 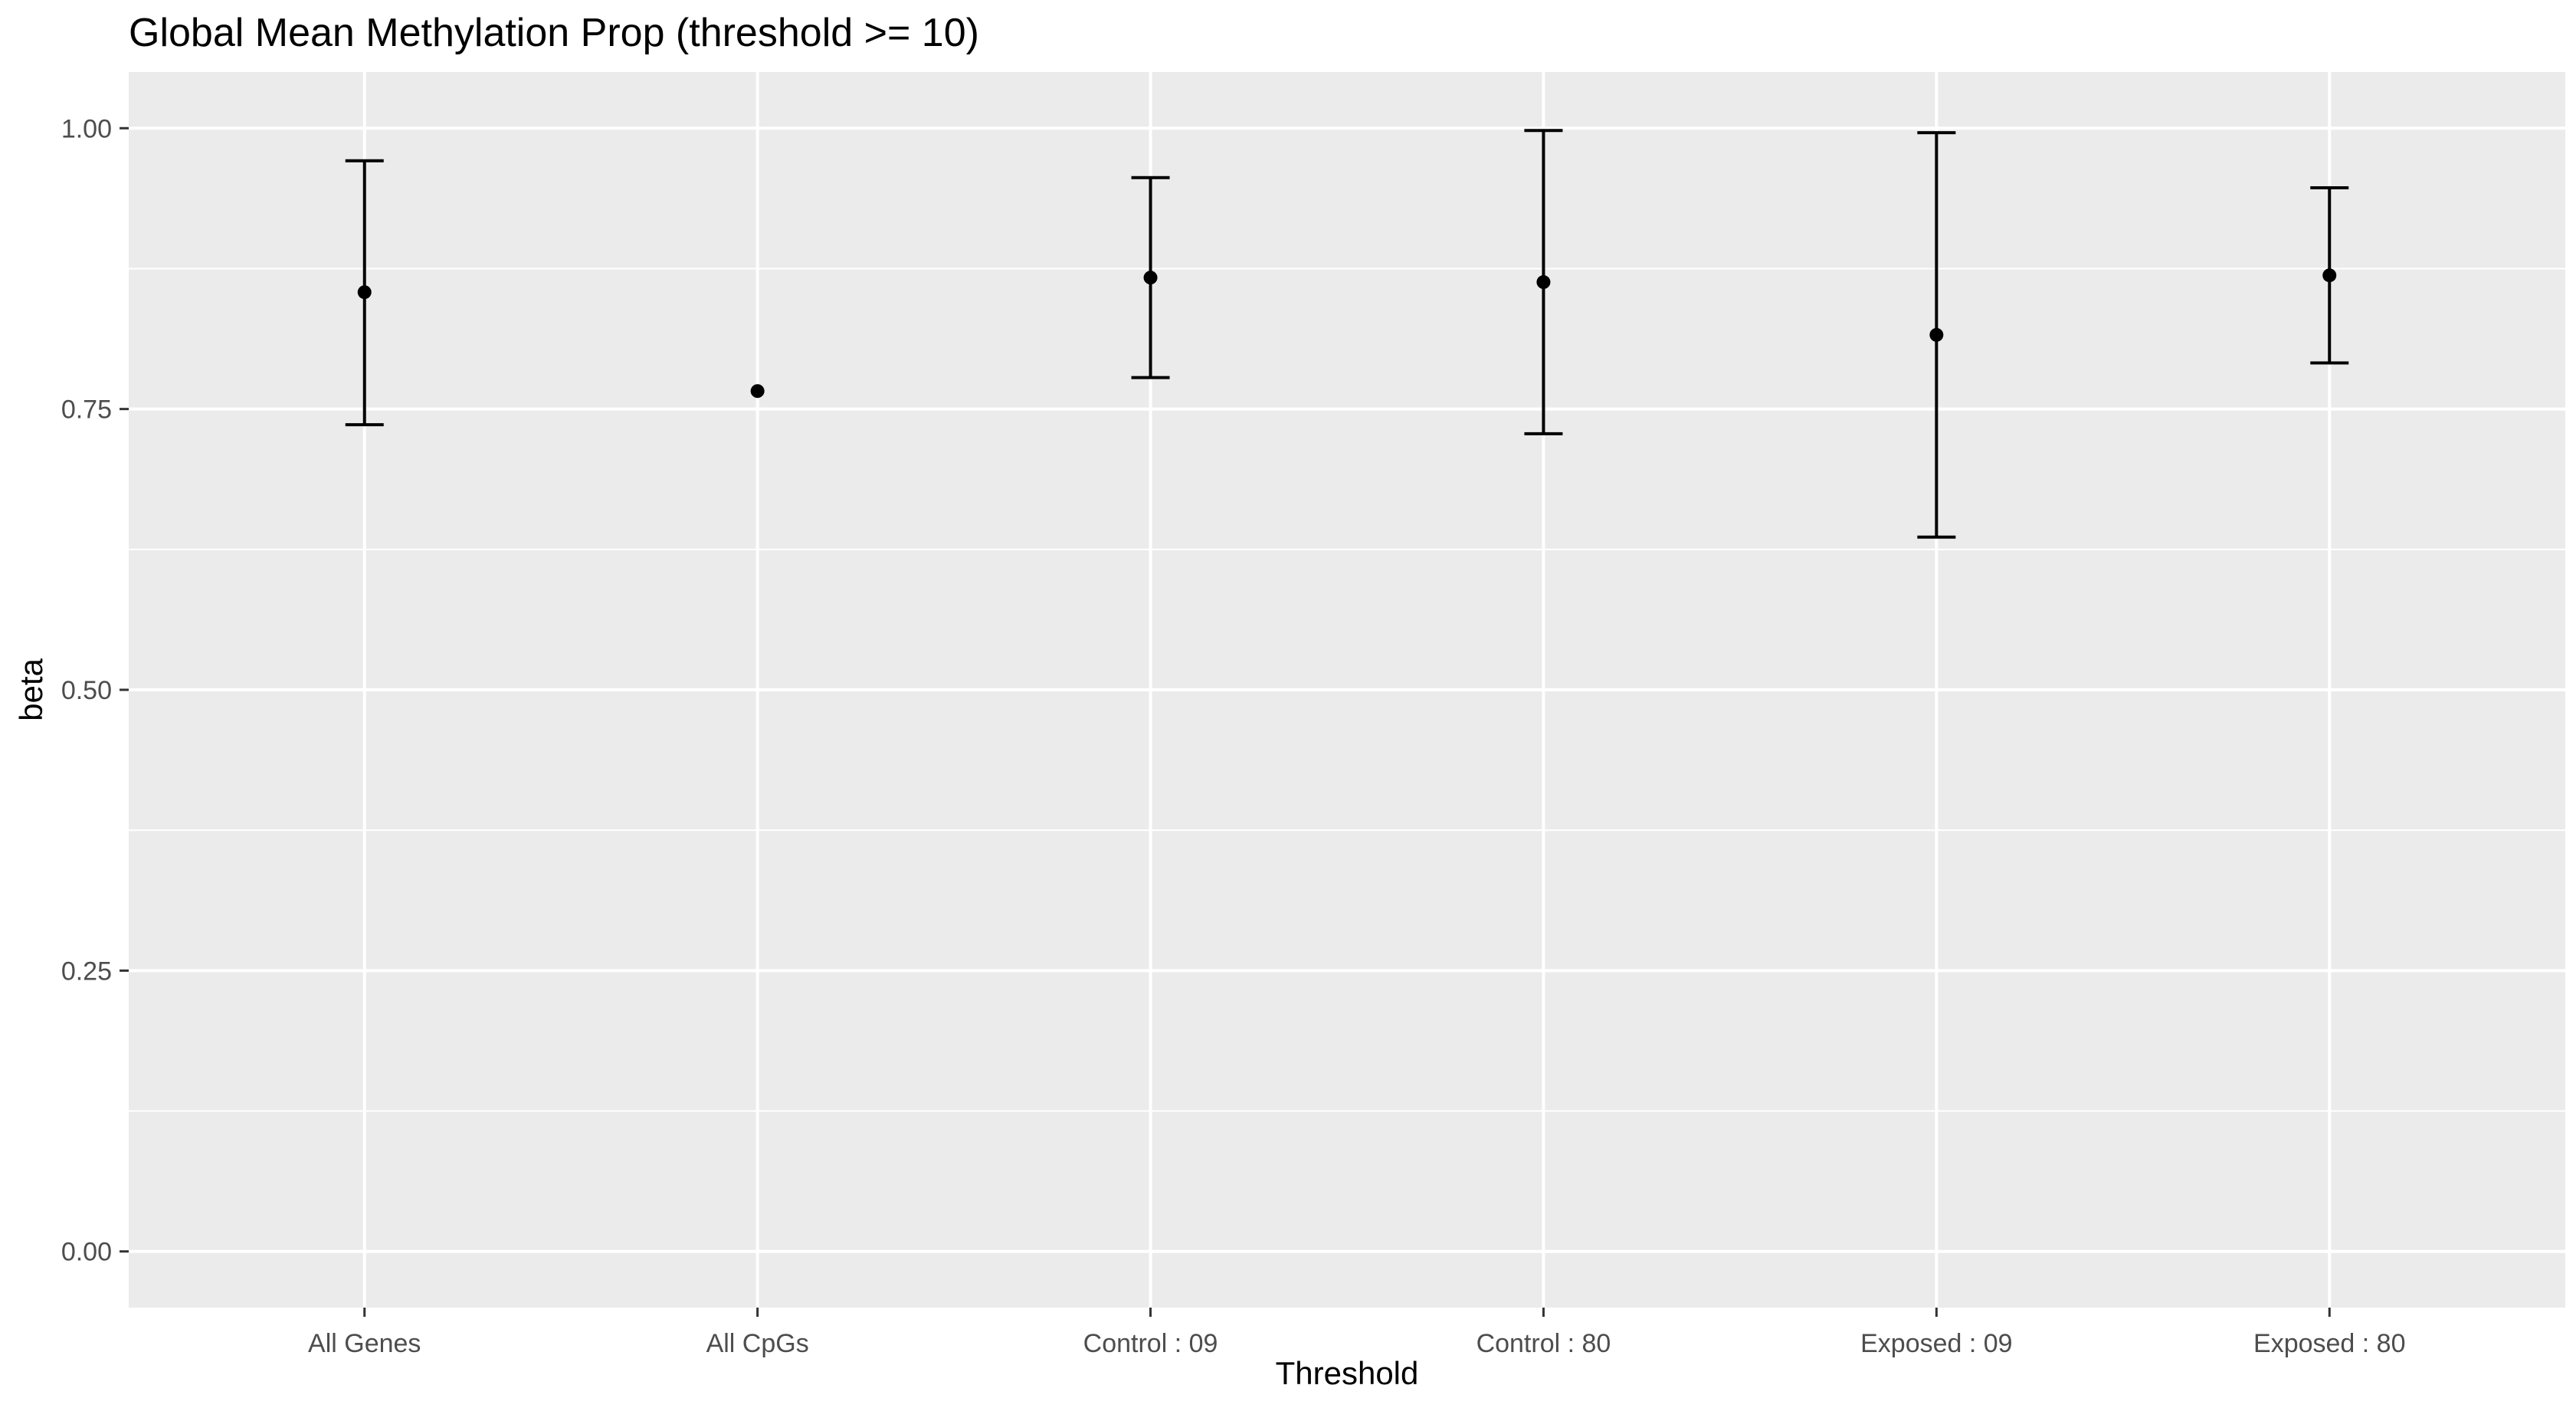 What do you see at coordinates (1150, 1343) in the screenshot?
I see `x-tick-label: Control : 09` at bounding box center [1150, 1343].